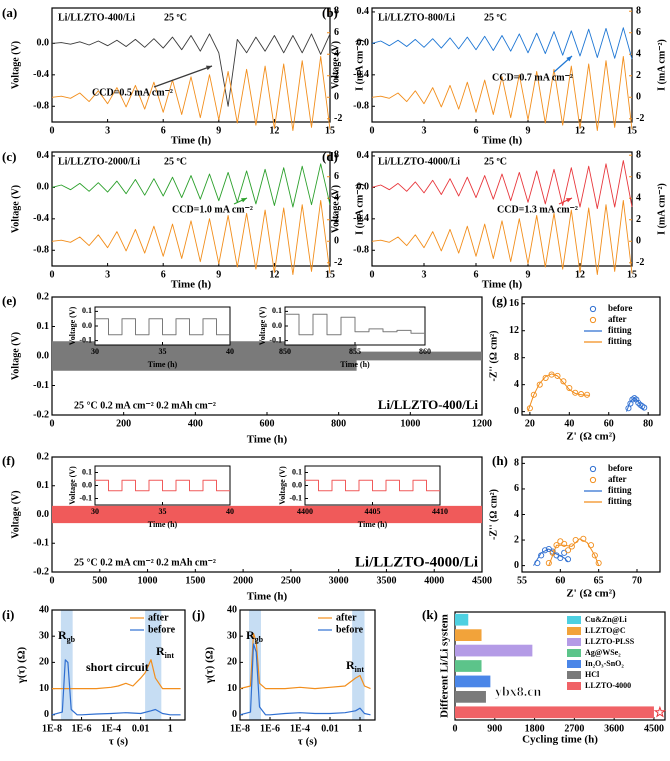 Image resolution: width=670 pixels, height=761 pixels. Describe the element at coordinates (43, 296) in the screenshot. I see `y-tick-label: 0.2` at that location.